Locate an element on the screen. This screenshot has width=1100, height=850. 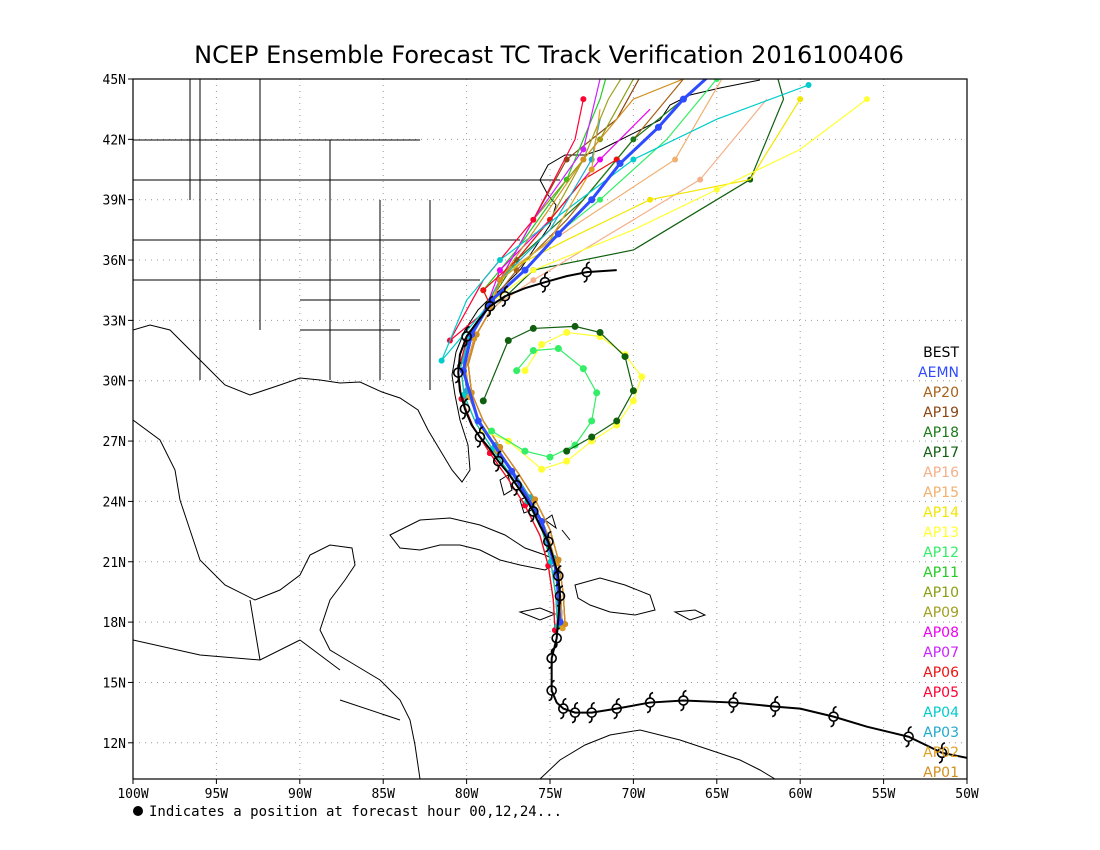
y-tick-label: 33N is located at coordinates (114, 321).